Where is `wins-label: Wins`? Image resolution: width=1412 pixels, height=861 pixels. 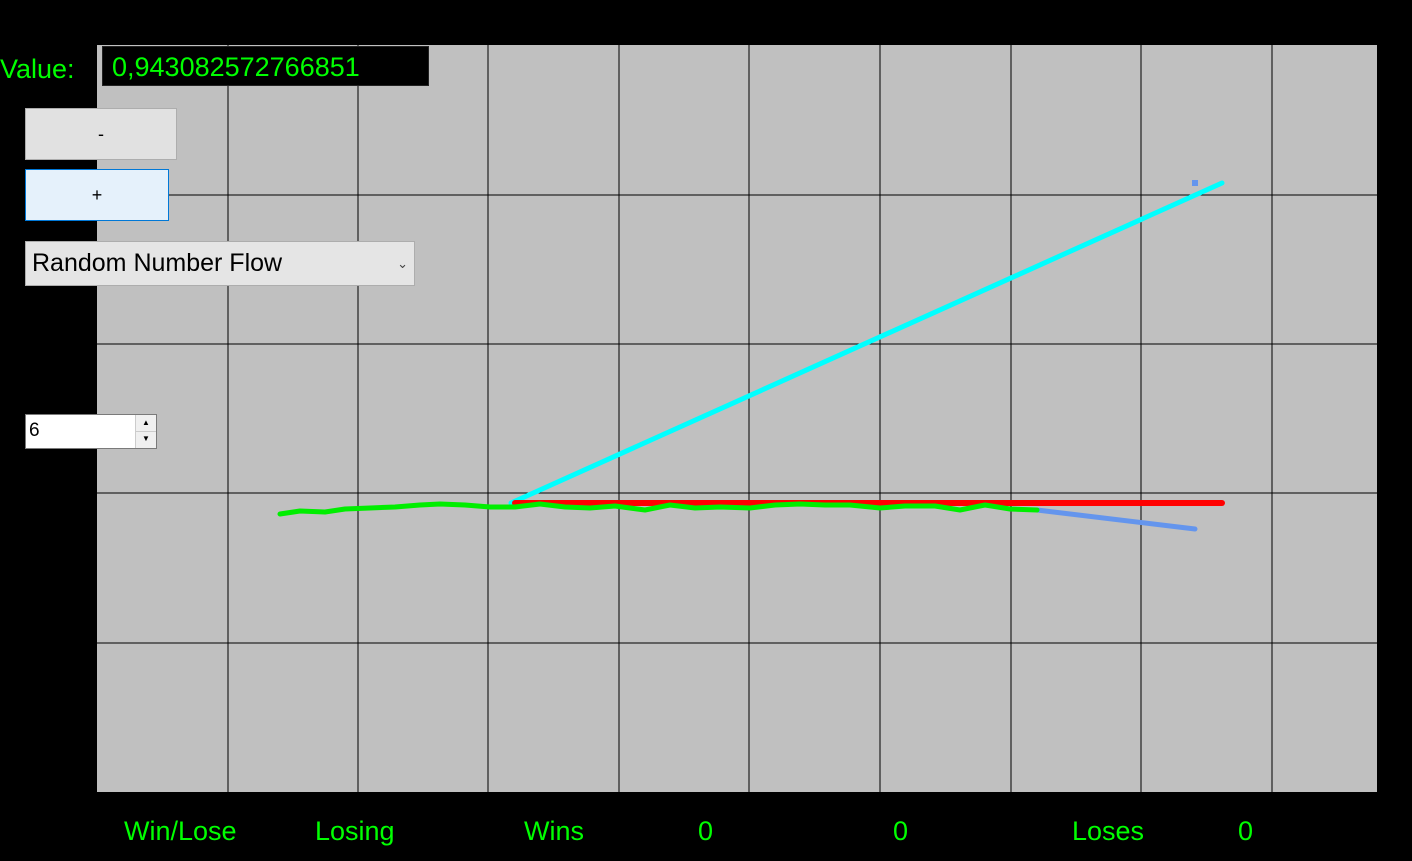
wins-label: Wins is located at coordinates (554, 831).